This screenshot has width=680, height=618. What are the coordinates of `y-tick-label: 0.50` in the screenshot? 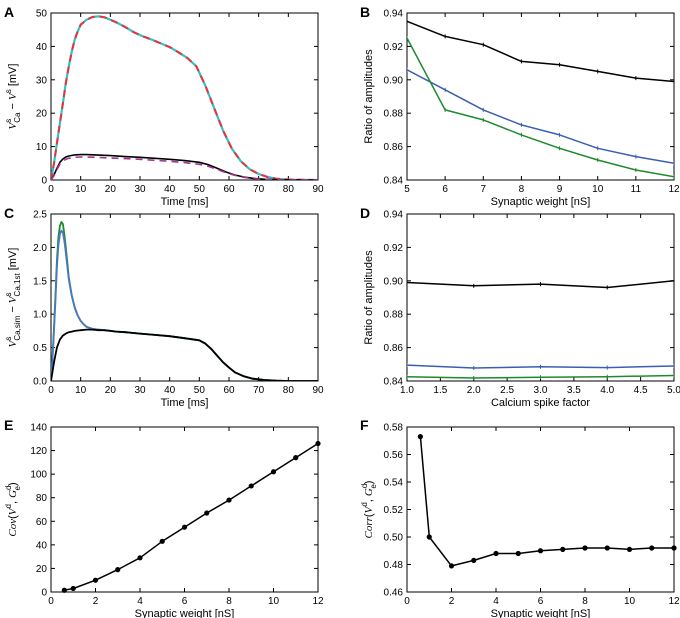 It's located at (394, 538).